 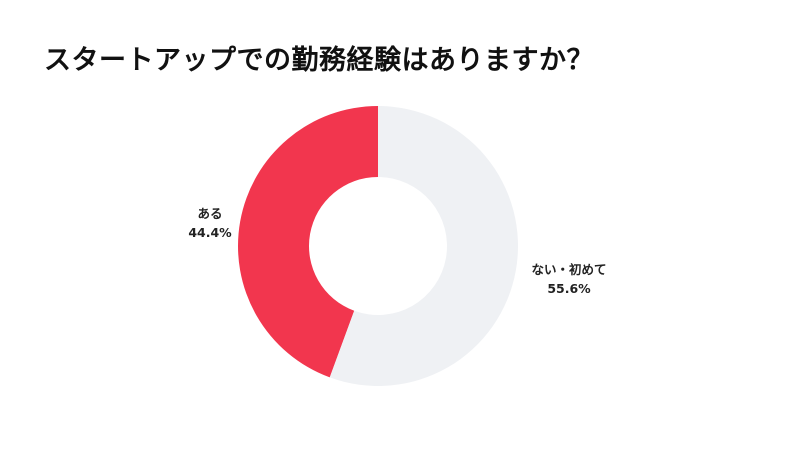 What do you see at coordinates (569, 288) in the screenshot?
I see `slice-value-1: 55.6%` at bounding box center [569, 288].